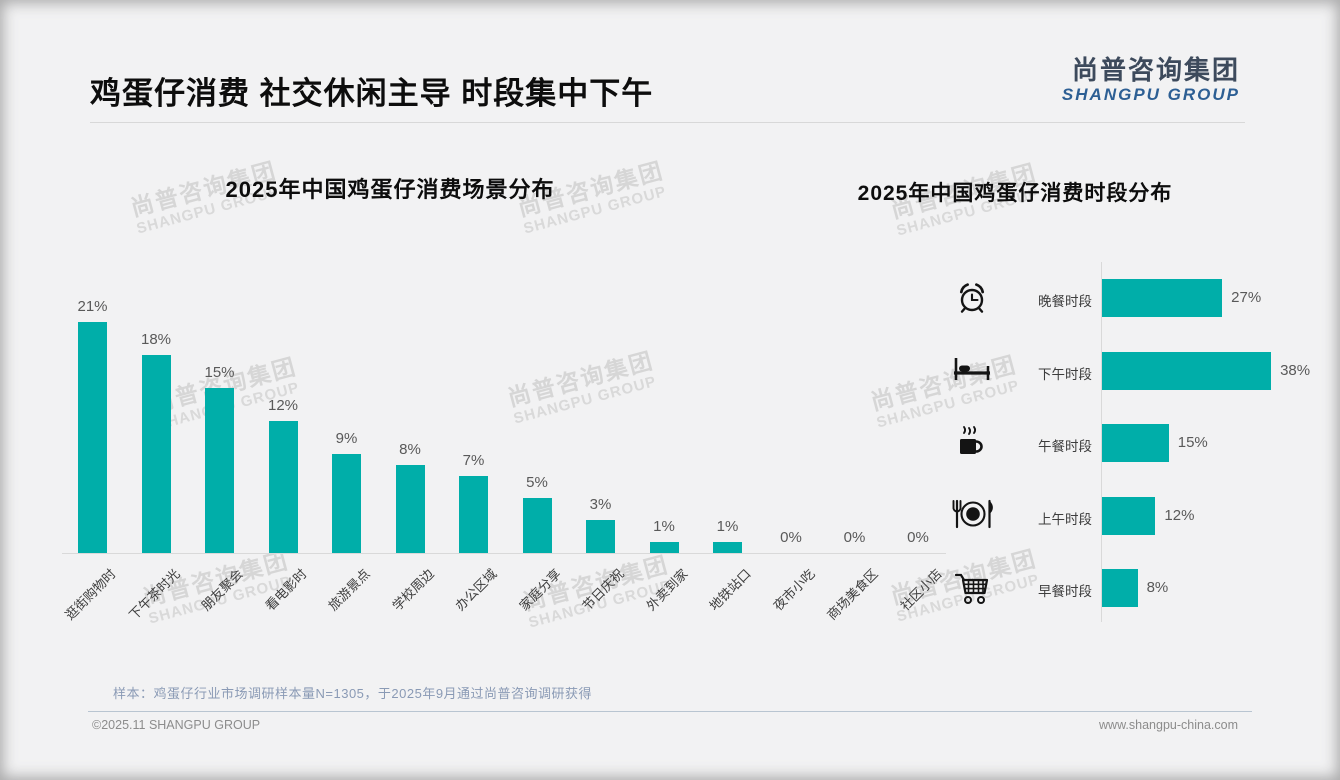 The width and height of the screenshot is (1340, 780). I want to click on category-label: 旅游景点, so click(349, 590).